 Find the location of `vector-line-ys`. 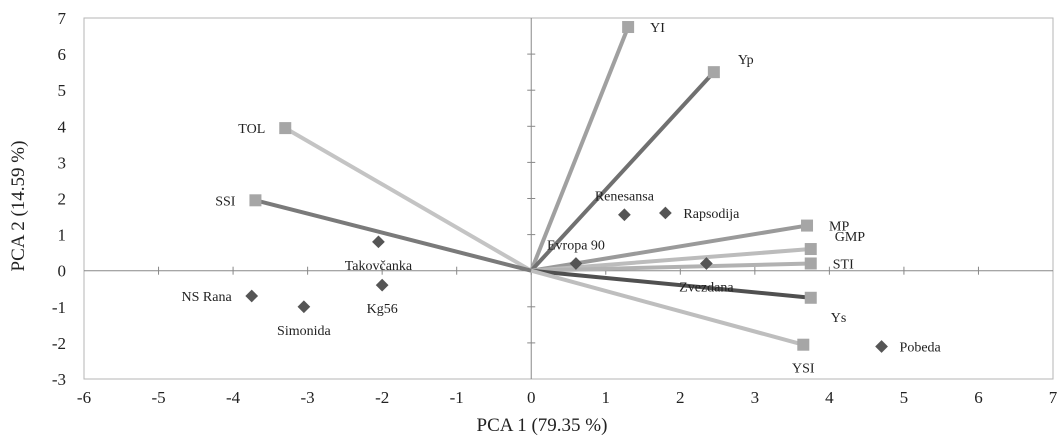

vector-line-ys is located at coordinates (671, 284).